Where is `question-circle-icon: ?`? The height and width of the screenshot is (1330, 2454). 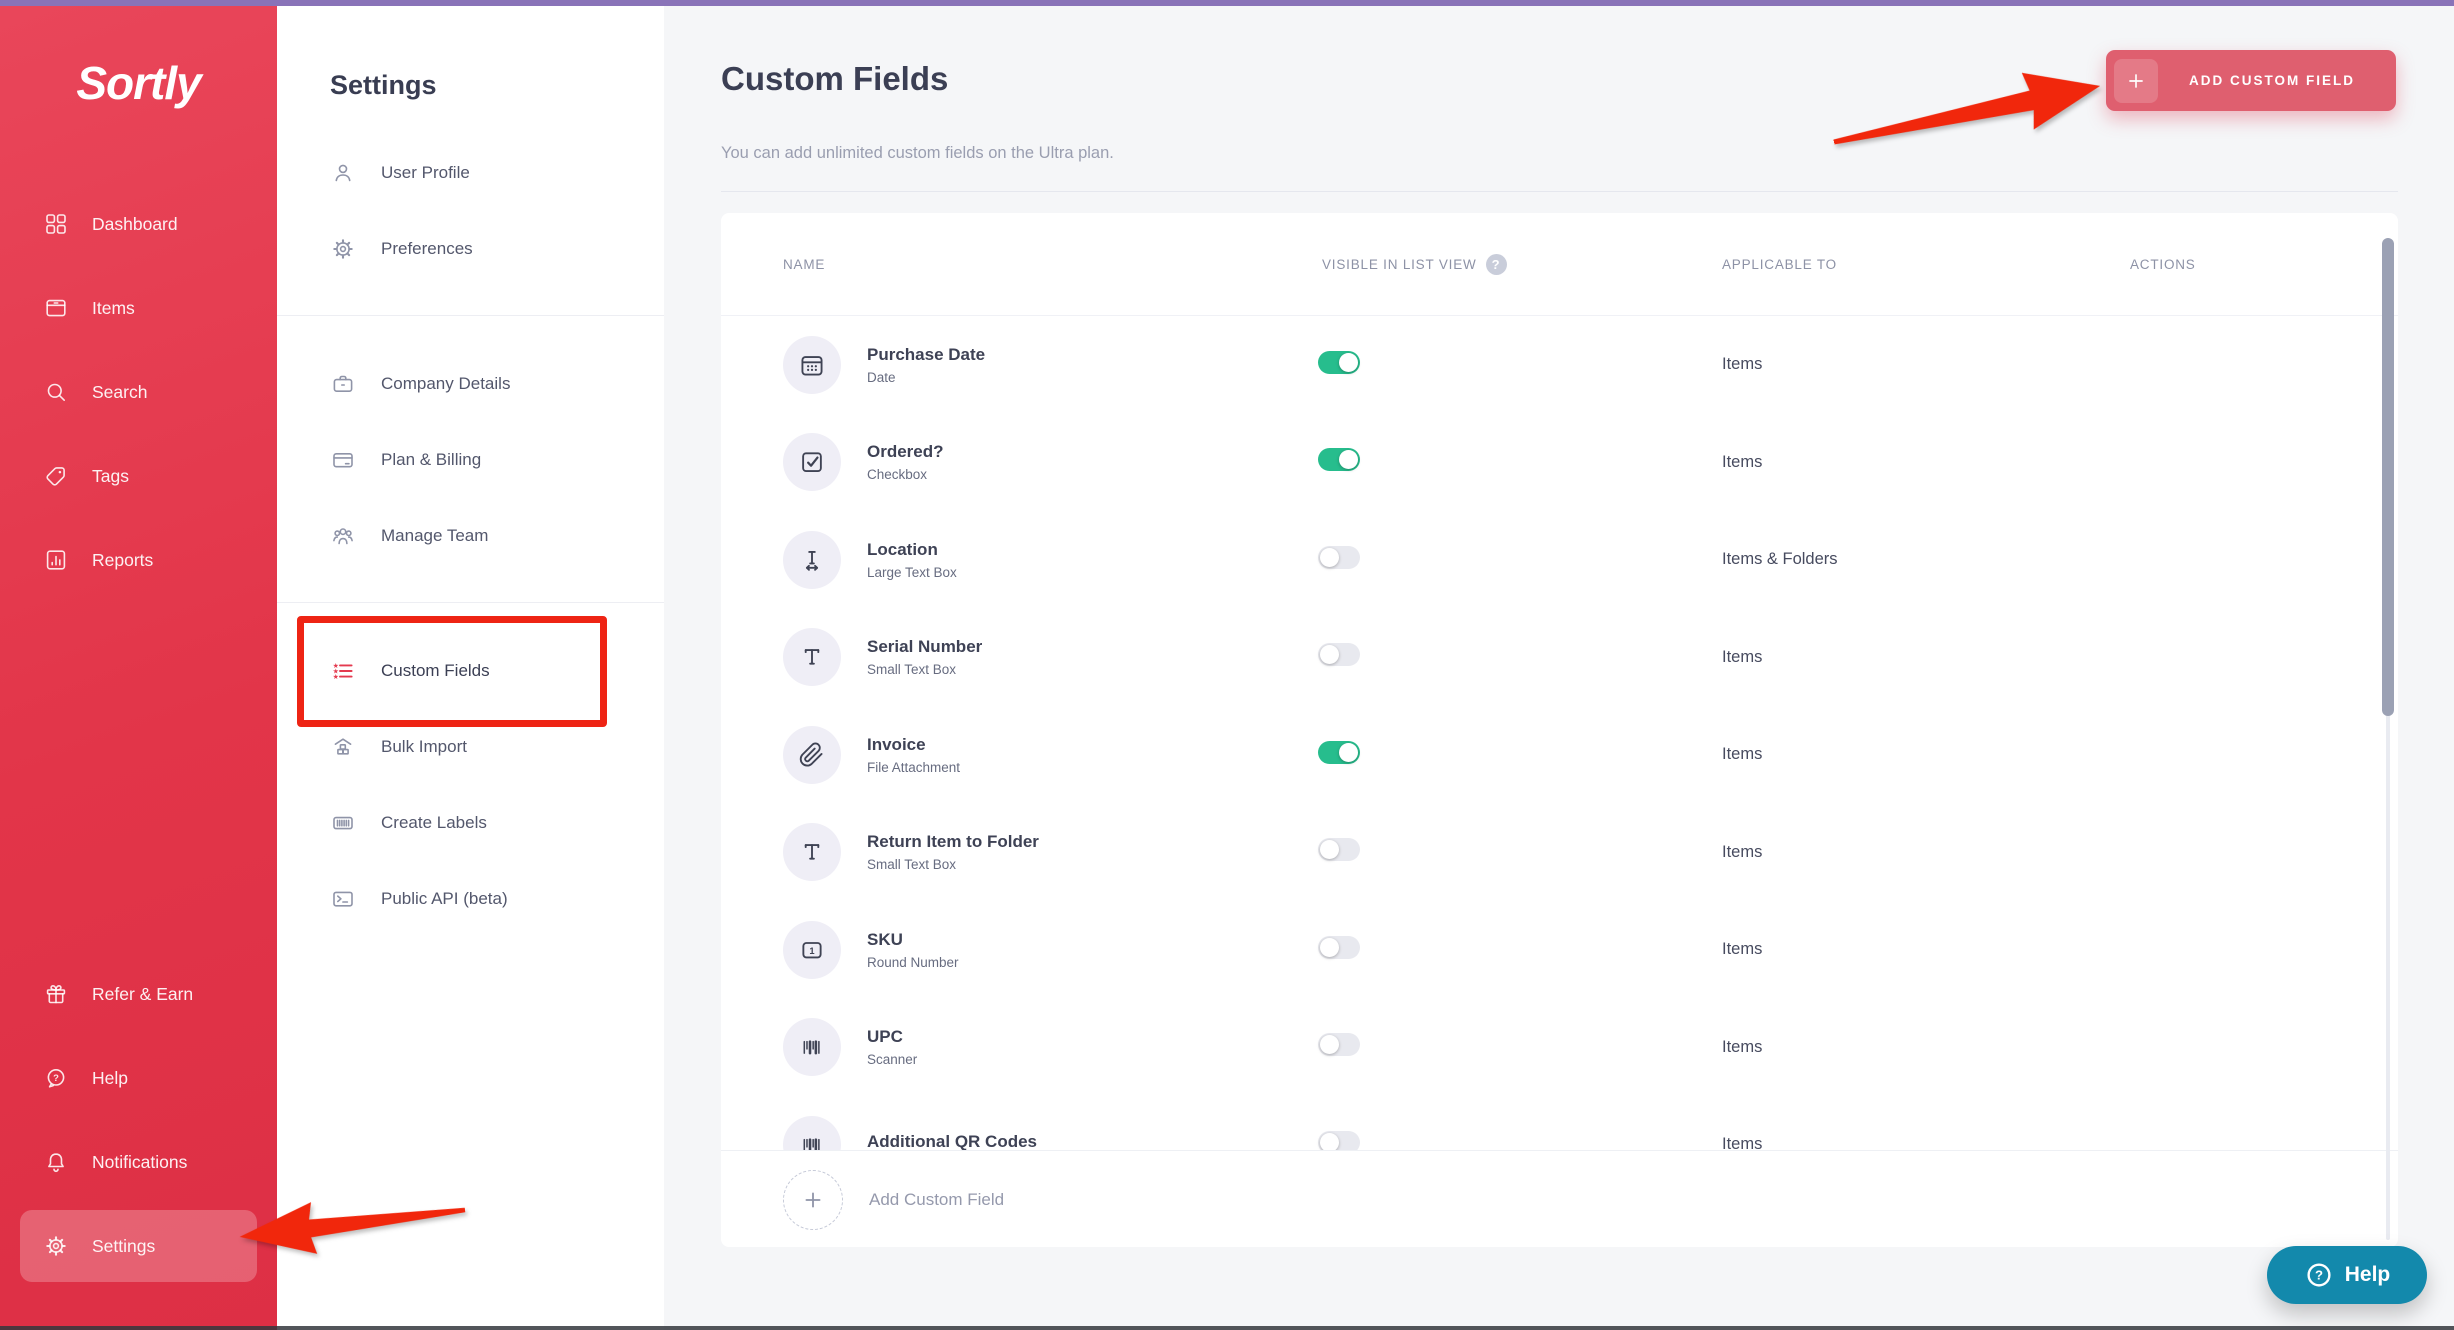 question-circle-icon: ? is located at coordinates (2319, 1275).